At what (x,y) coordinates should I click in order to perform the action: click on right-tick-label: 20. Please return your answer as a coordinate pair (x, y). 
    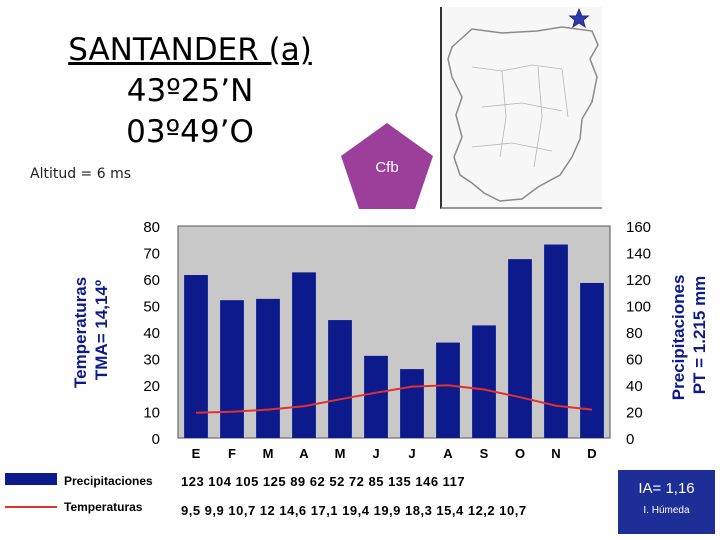
    Looking at the image, I should click on (634, 413).